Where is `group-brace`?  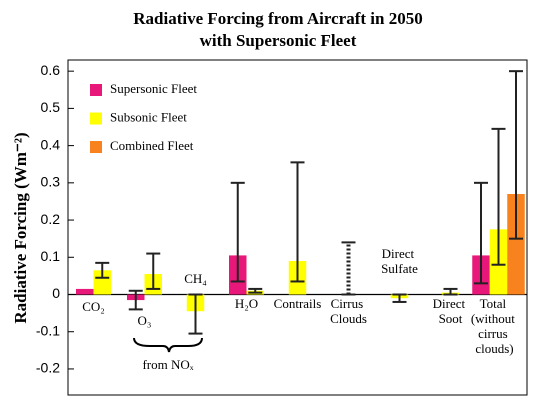
group-brace is located at coordinates (168, 345).